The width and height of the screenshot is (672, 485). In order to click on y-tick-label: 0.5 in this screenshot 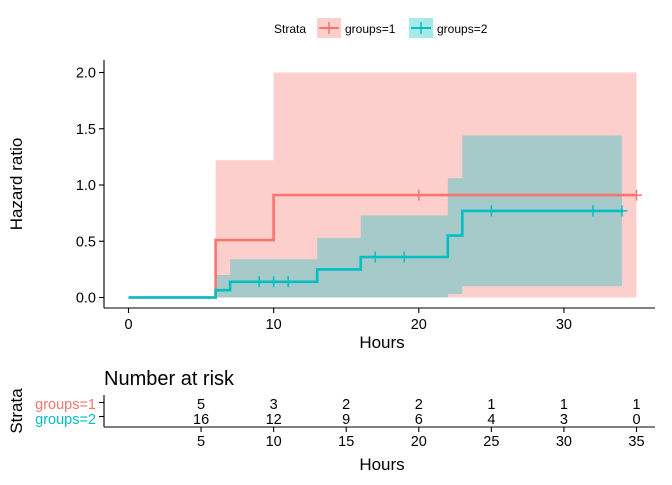, I will do `click(86, 242)`.